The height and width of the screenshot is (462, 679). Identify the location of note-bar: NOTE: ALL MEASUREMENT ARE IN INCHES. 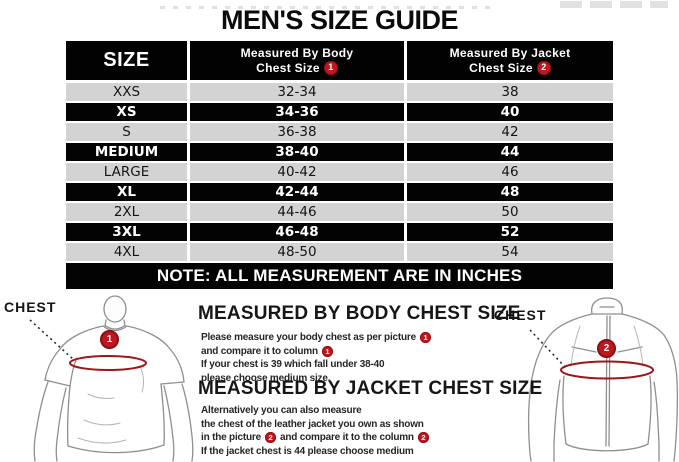
(339, 276).